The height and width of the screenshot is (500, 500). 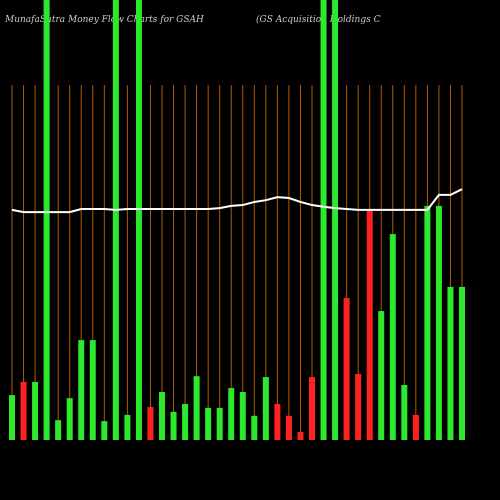 I want to click on chart-subtitle: (GS Acquisition Holdings C, so click(x=318, y=19).